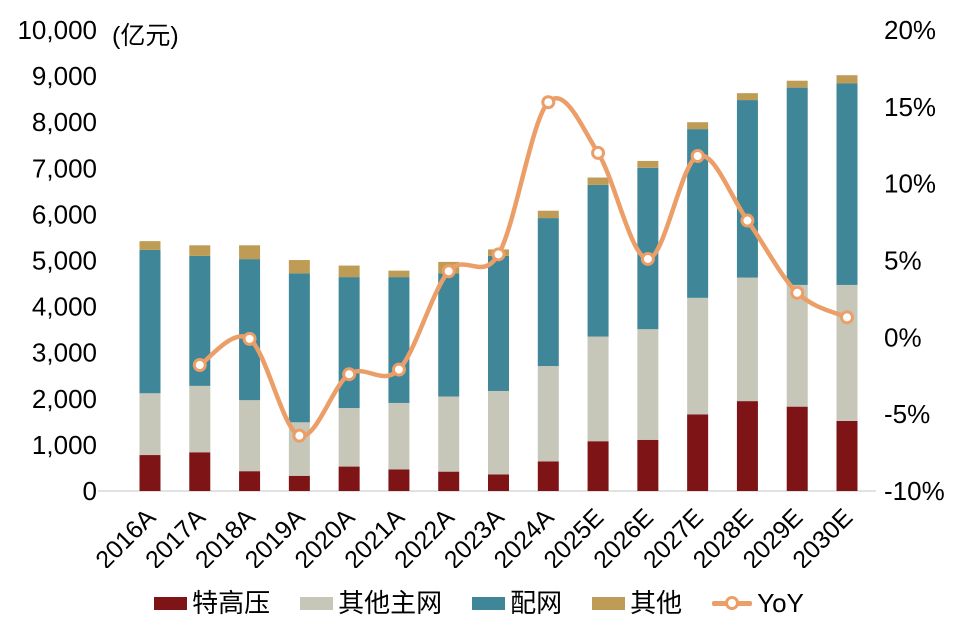  I want to click on y-axis-left-tick: 0, so click(90, 491).